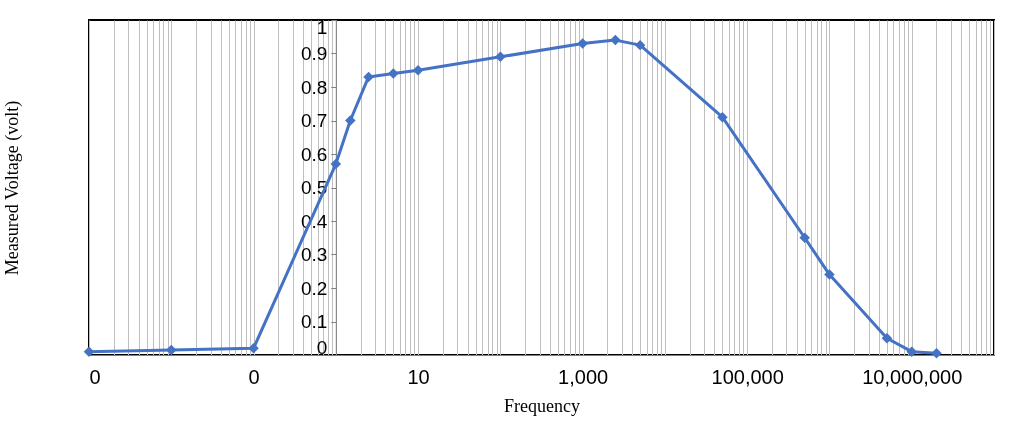  Describe the element at coordinates (314, 120) in the screenshot. I see `y-tick-label: 0.7` at that location.